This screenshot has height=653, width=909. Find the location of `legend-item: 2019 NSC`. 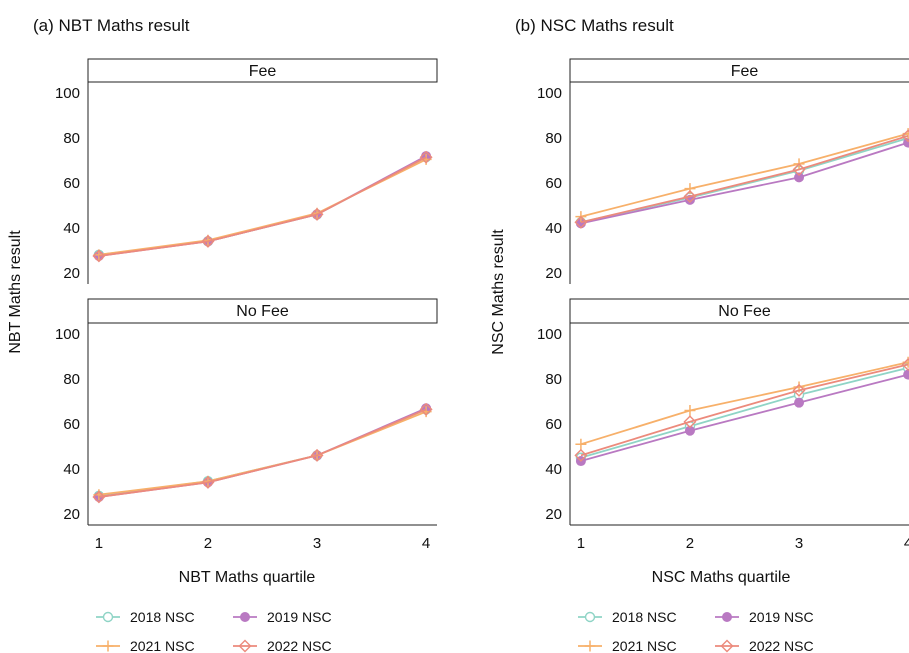

legend-item: 2019 NSC is located at coordinates (764, 617).